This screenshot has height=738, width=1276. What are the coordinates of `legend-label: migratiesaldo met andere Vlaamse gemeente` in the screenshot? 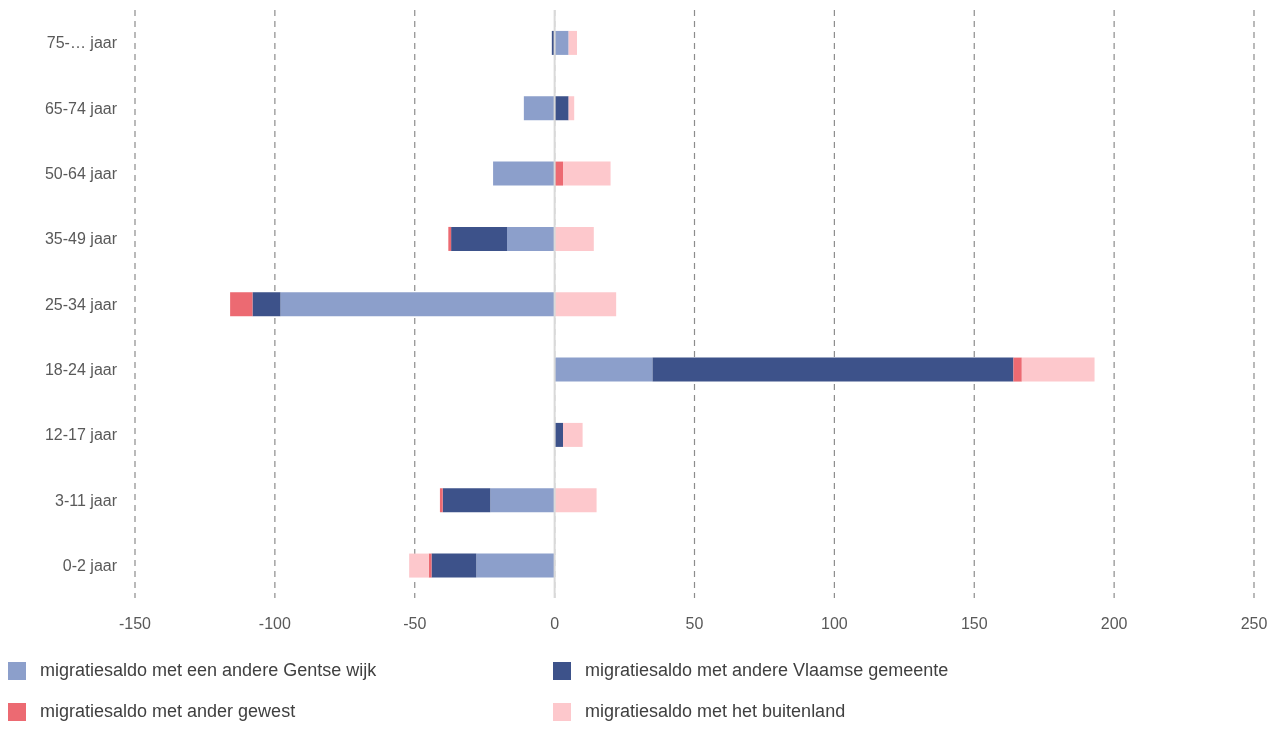 It's located at (767, 670).